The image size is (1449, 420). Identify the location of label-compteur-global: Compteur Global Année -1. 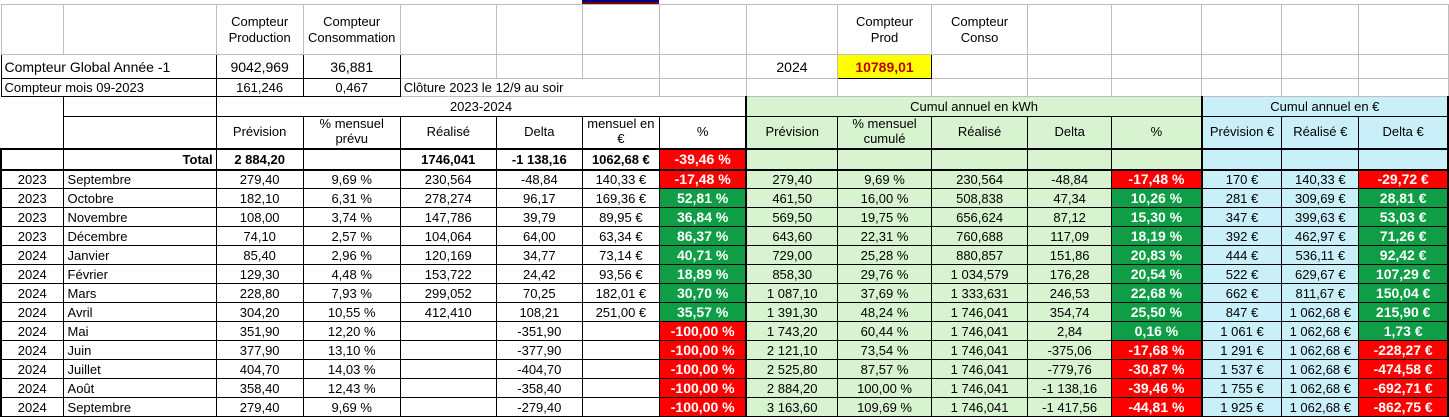
(108, 66).